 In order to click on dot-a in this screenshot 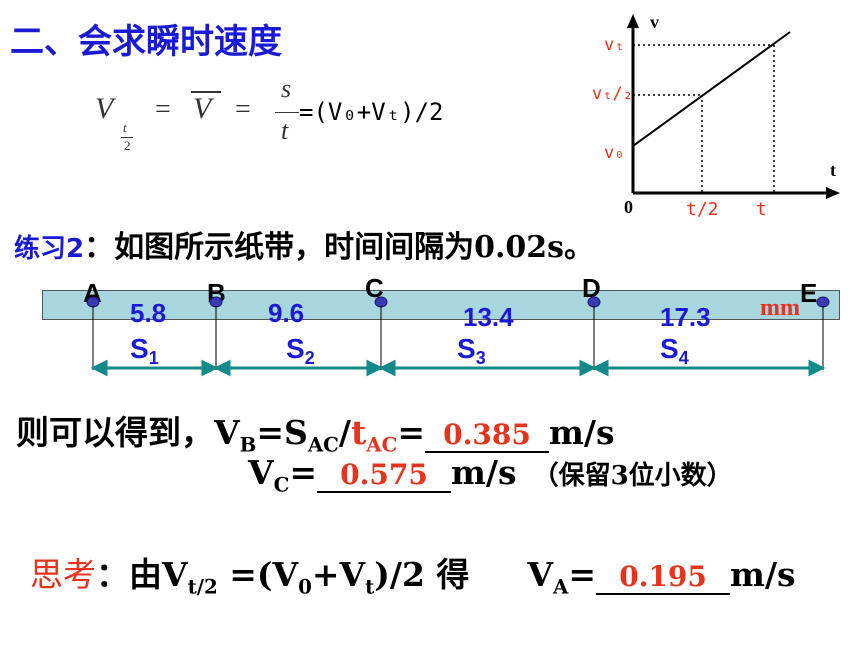, I will do `click(93, 302)`.